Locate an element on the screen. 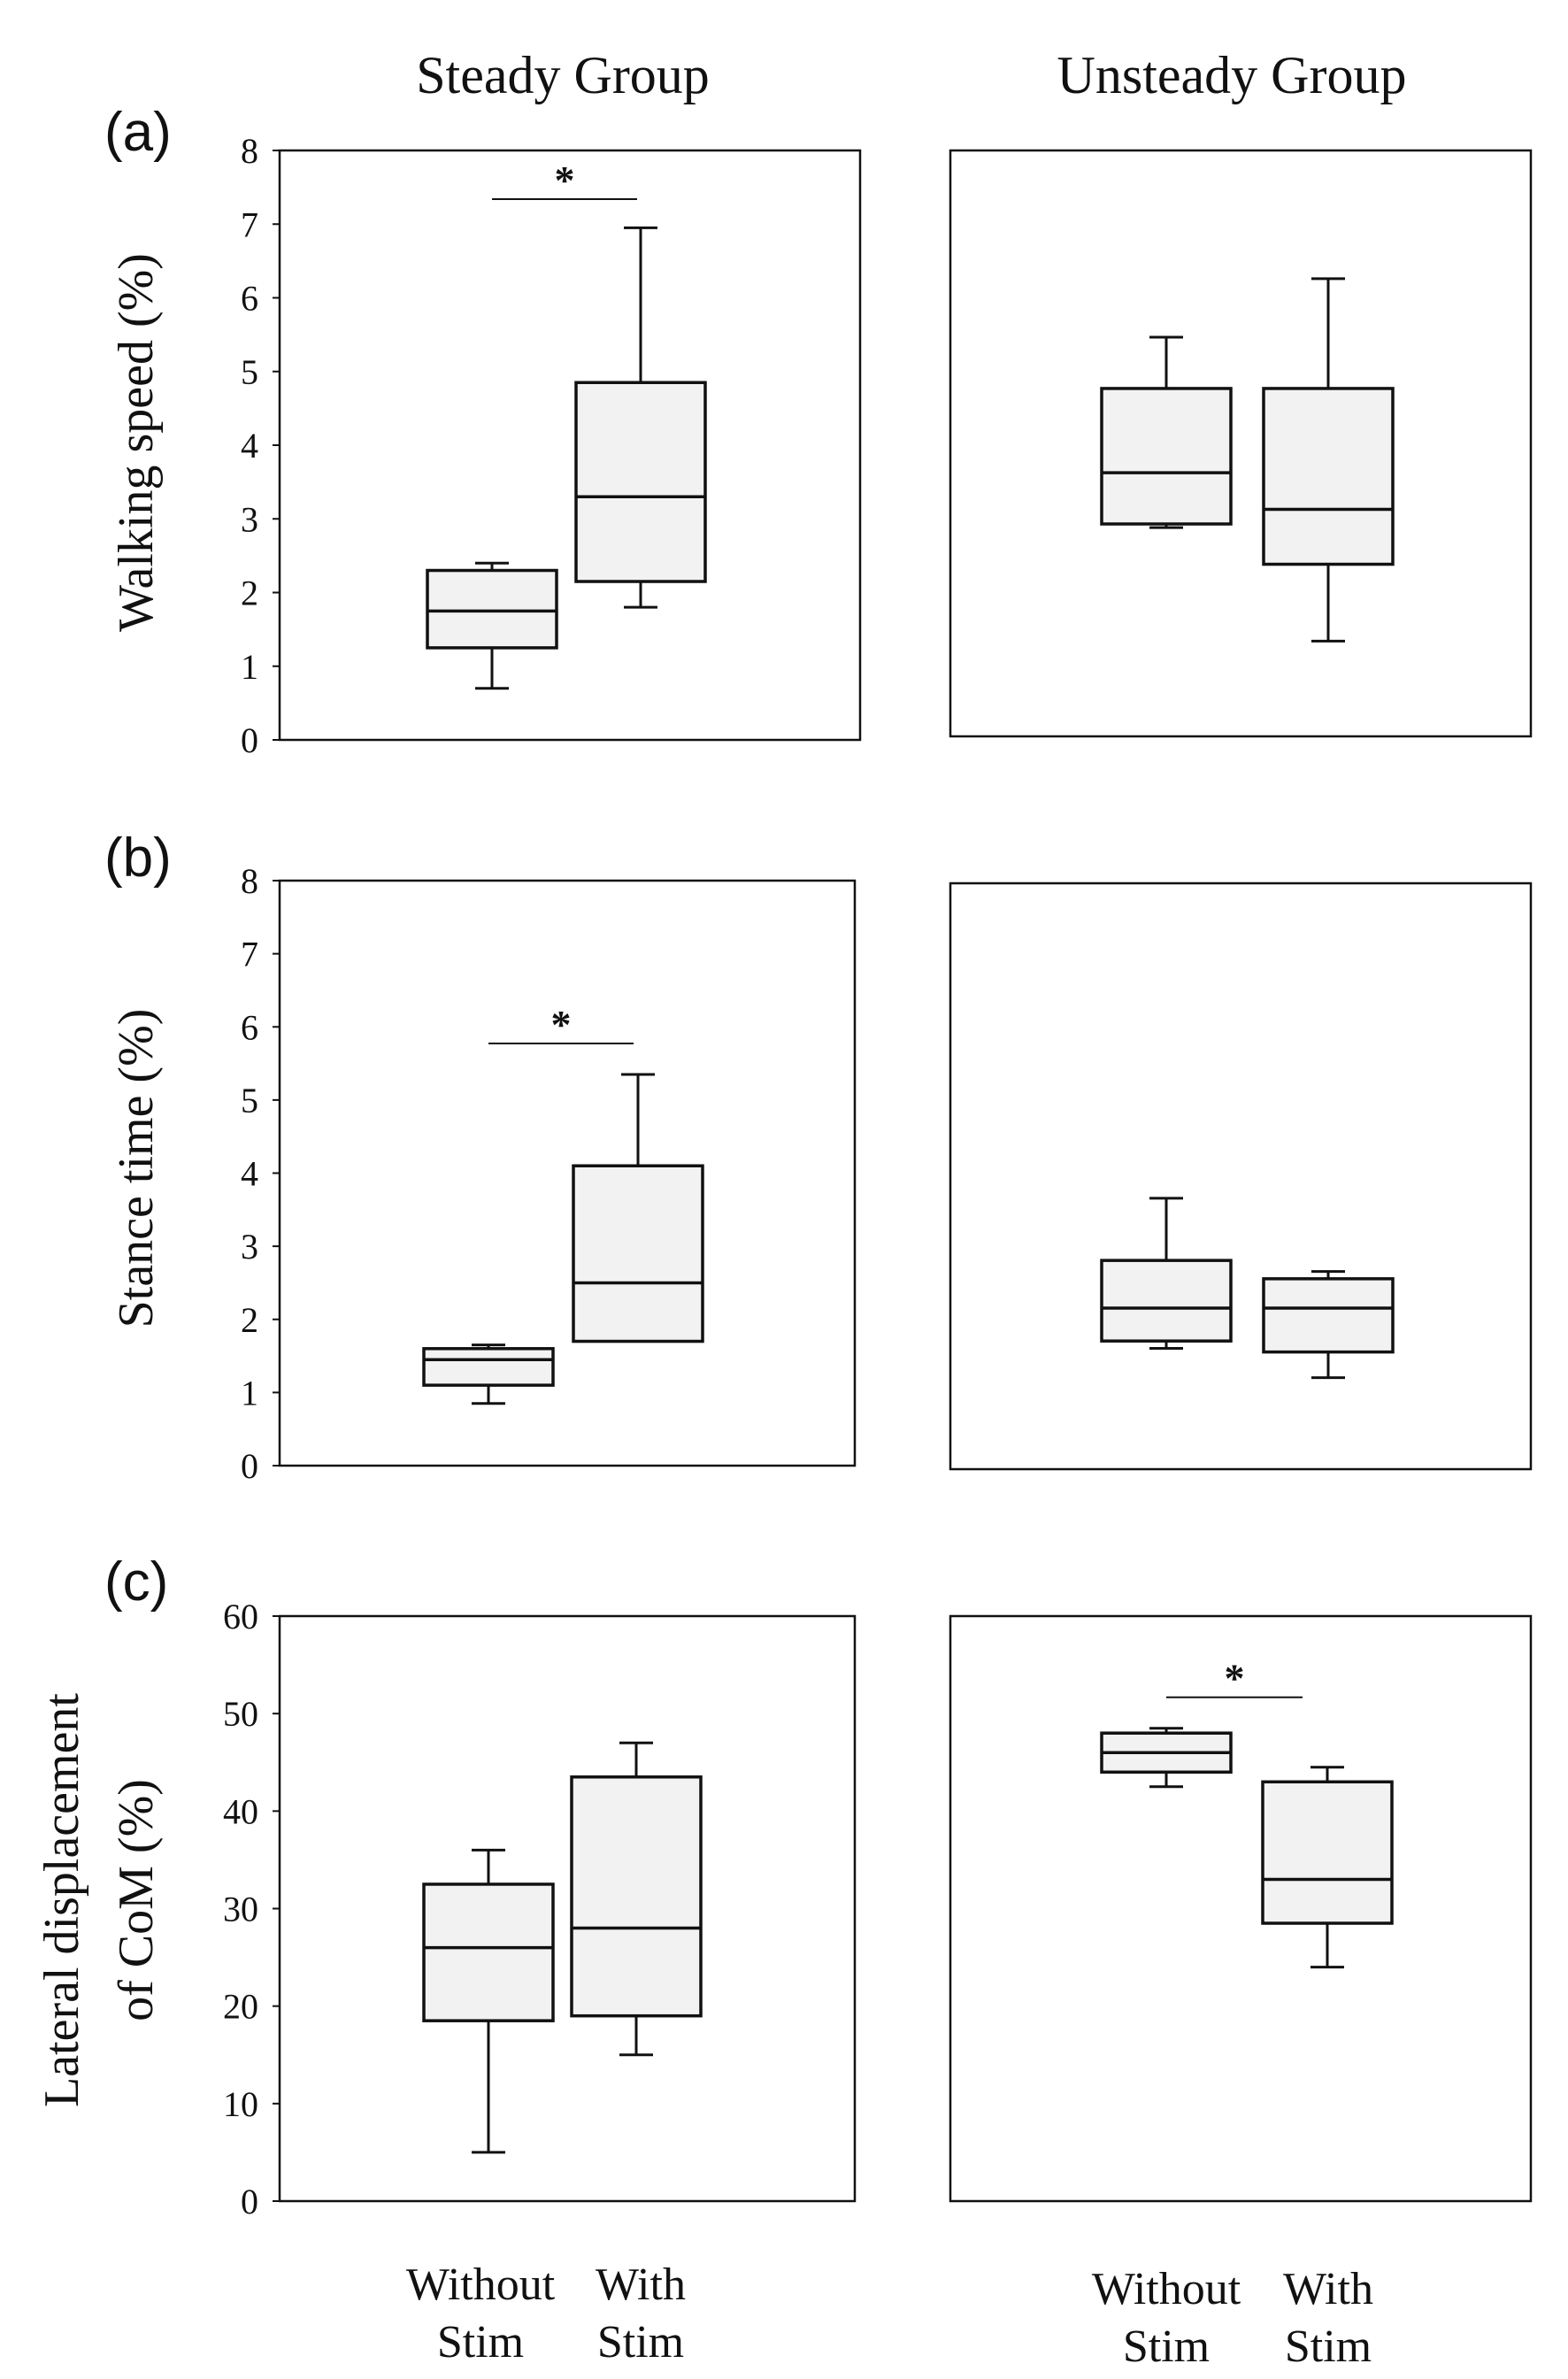 The height and width of the screenshot is (2379, 1568). x-label-steady-with-line2: Stim is located at coordinates (640, 2342).